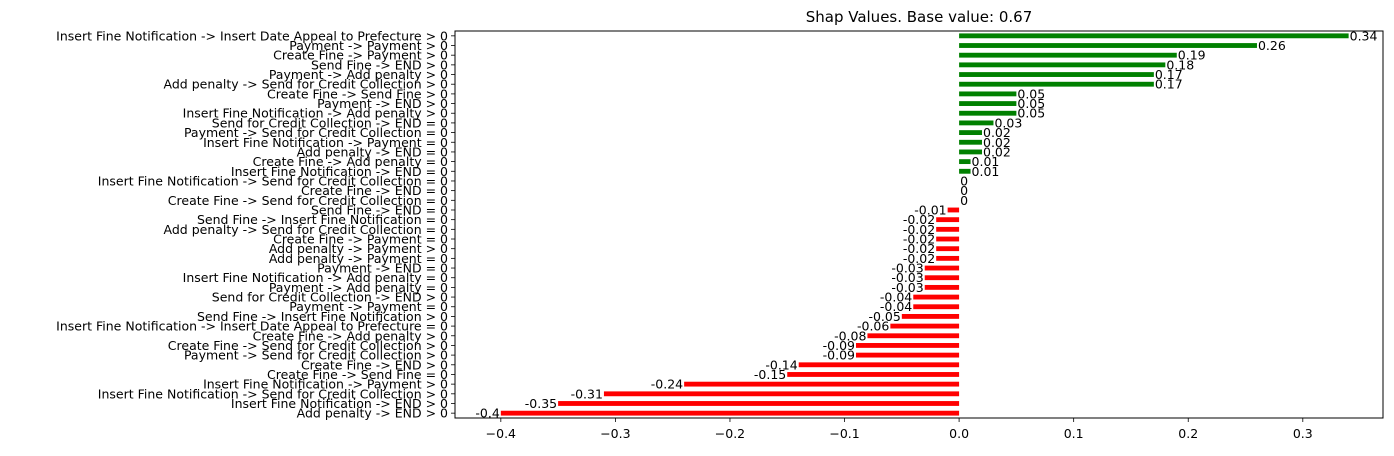 The image size is (1394, 456). Describe the element at coordinates (1031, 93) in the screenshot. I see `data-label: 0.05` at that location.